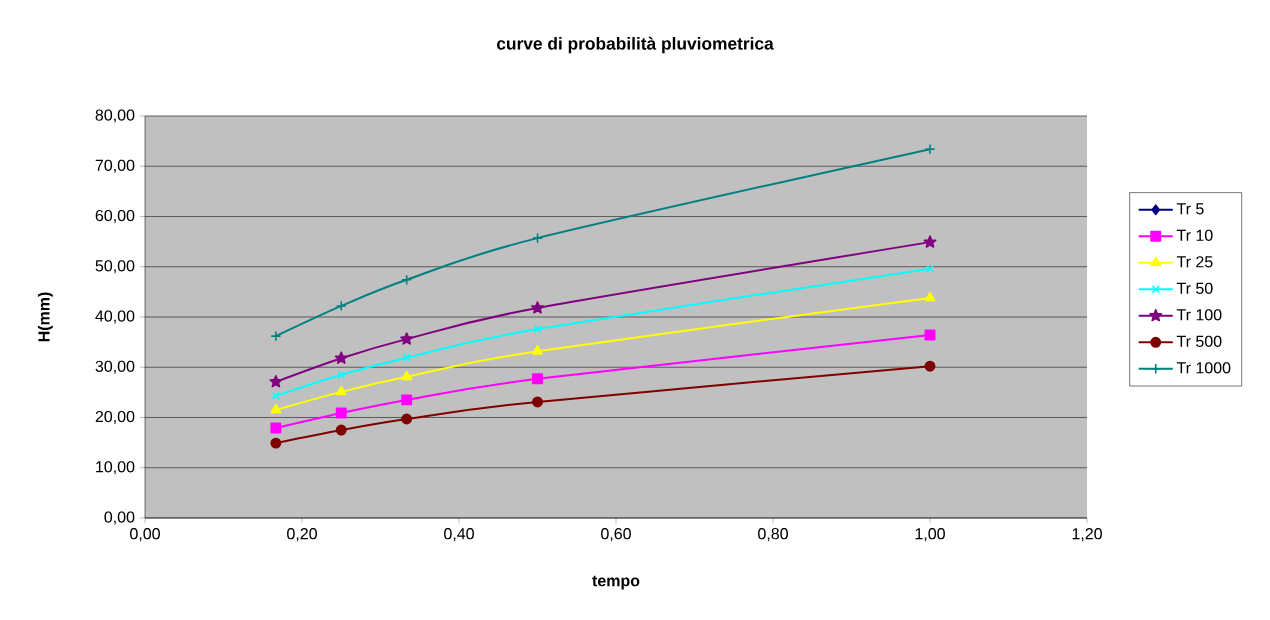  What do you see at coordinates (1190, 209) in the screenshot?
I see `legend-label: Tr 5` at bounding box center [1190, 209].